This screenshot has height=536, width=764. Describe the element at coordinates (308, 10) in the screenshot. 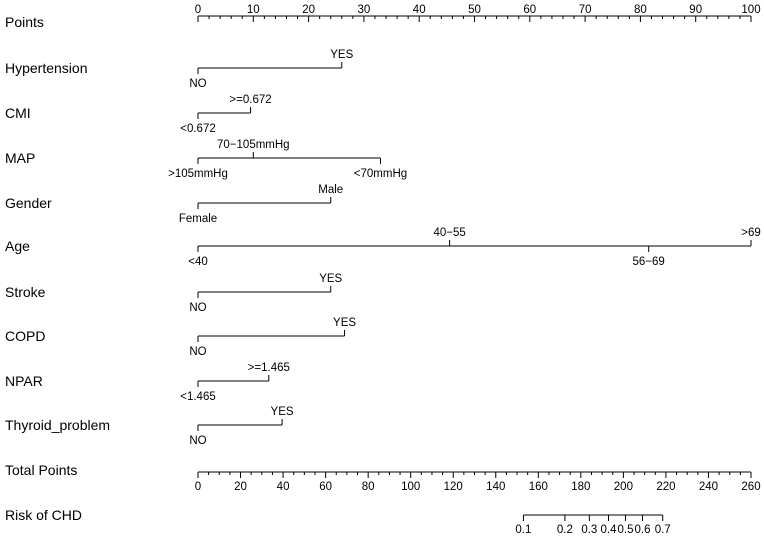

I see `points-tick-label-20: 20` at that location.